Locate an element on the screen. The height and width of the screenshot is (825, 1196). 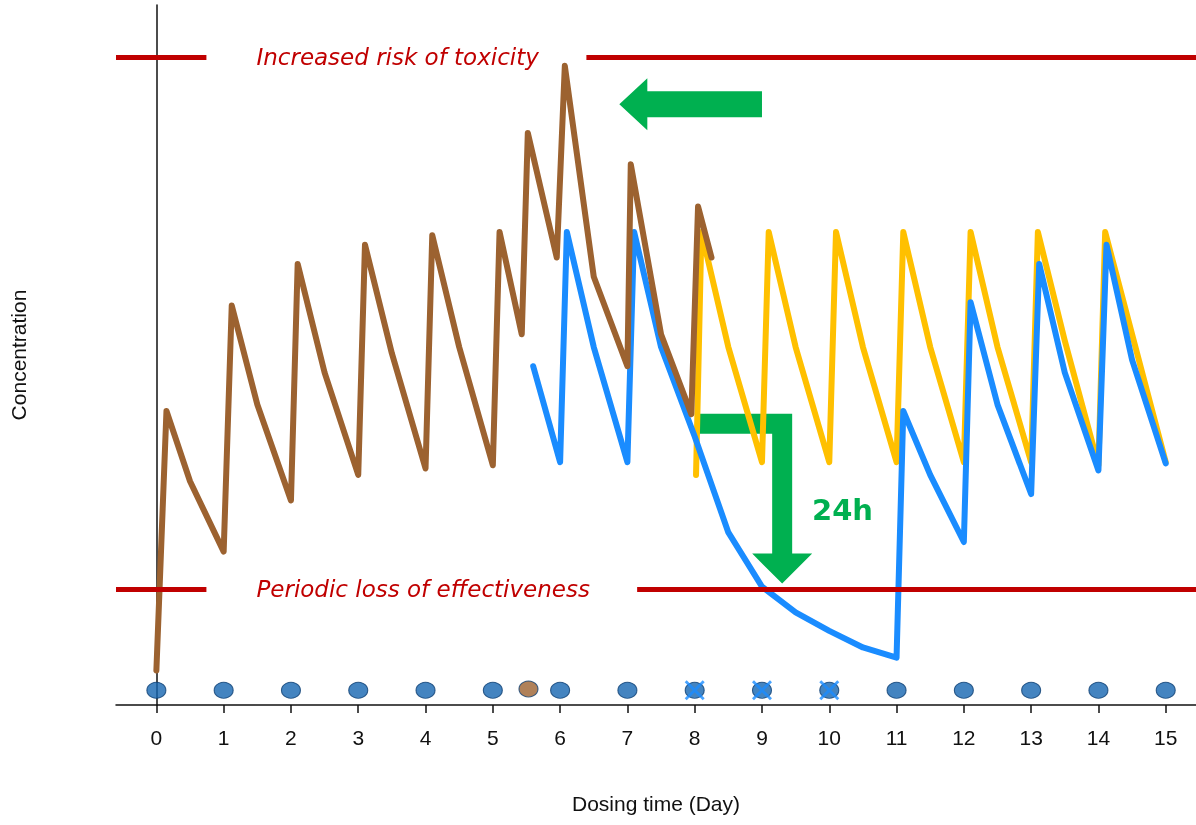
x-tick-label: 0 is located at coordinates (156, 737).